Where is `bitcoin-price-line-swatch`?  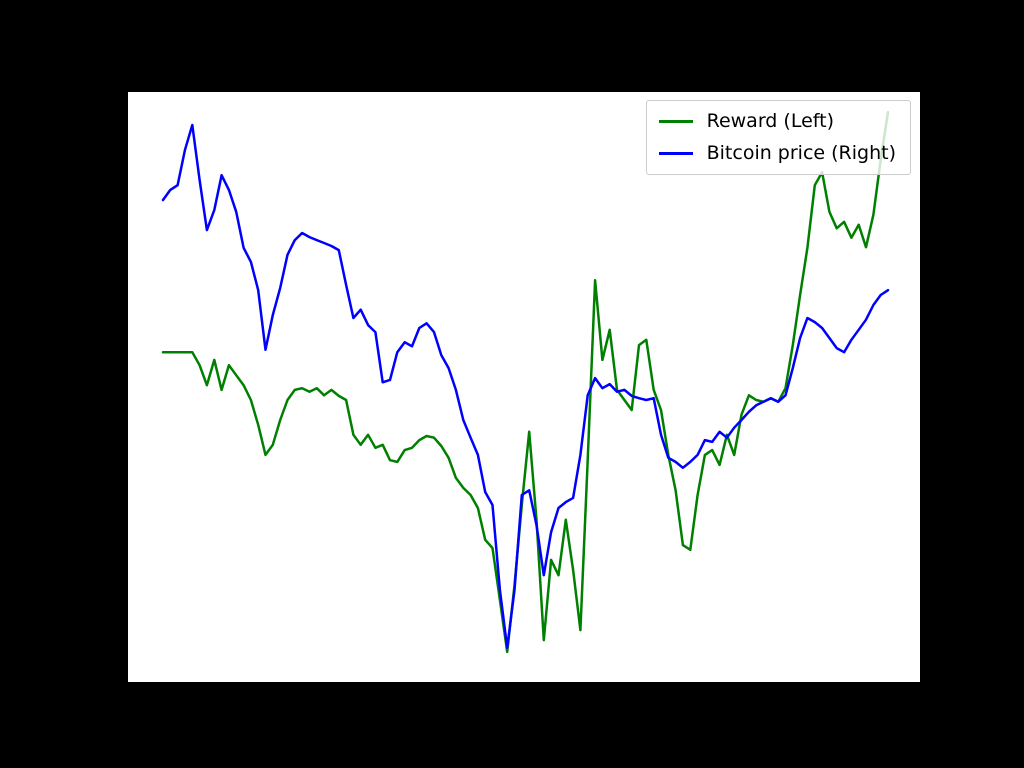
bitcoin-price-line-swatch is located at coordinates (675, 153).